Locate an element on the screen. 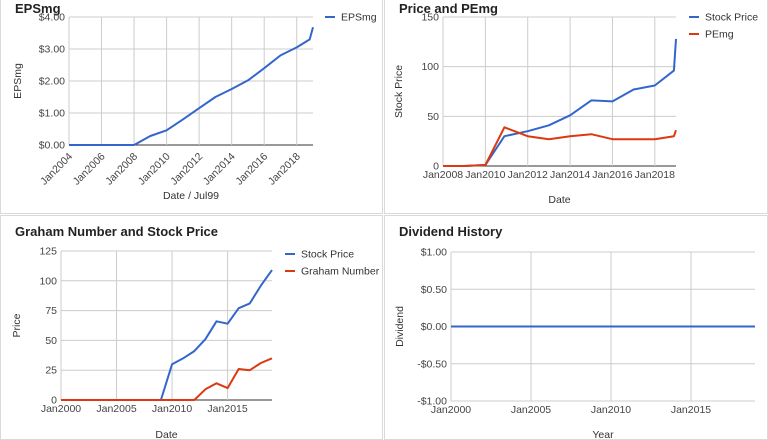 This screenshot has height=440, width=768. y-tick-label: 25 is located at coordinates (51, 371).